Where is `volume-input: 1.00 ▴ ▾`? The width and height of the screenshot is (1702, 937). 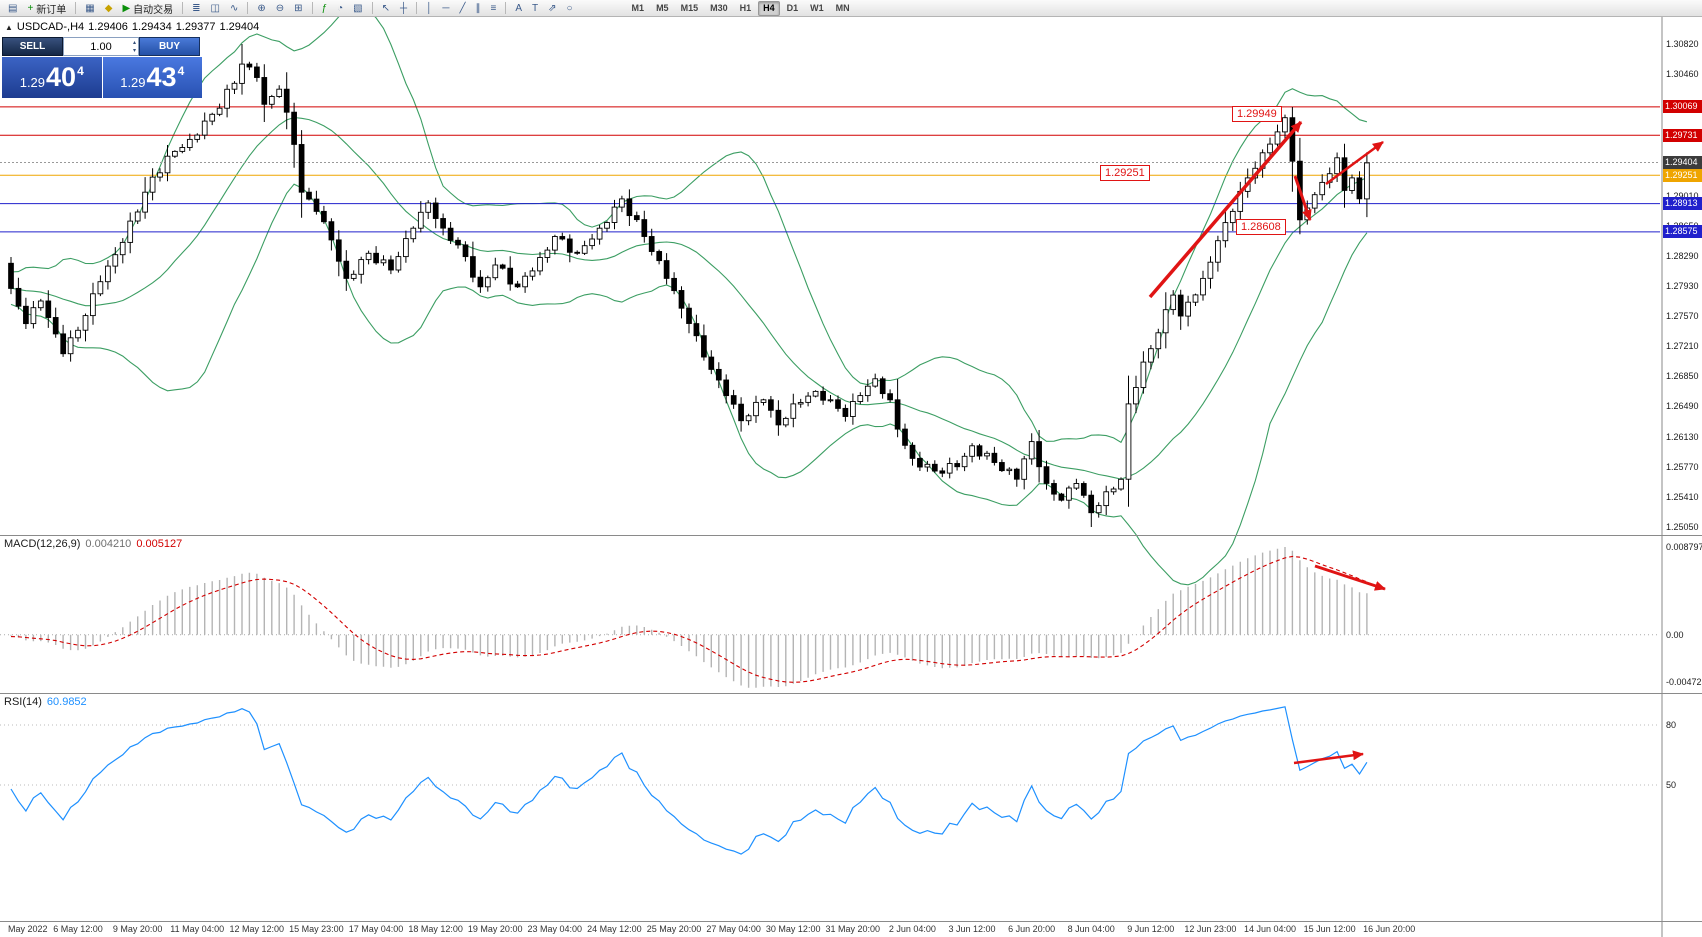 volume-input: 1.00 ▴ ▾ is located at coordinates (101, 46).